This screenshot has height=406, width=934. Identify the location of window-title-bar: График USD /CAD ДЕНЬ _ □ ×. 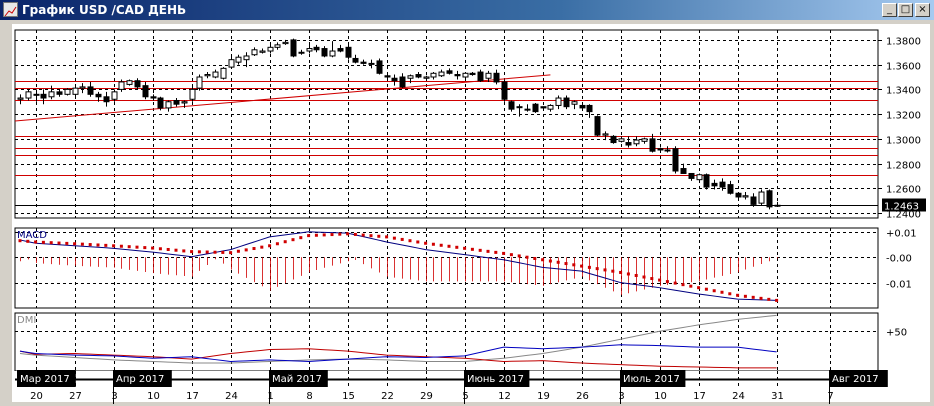
(467, 10).